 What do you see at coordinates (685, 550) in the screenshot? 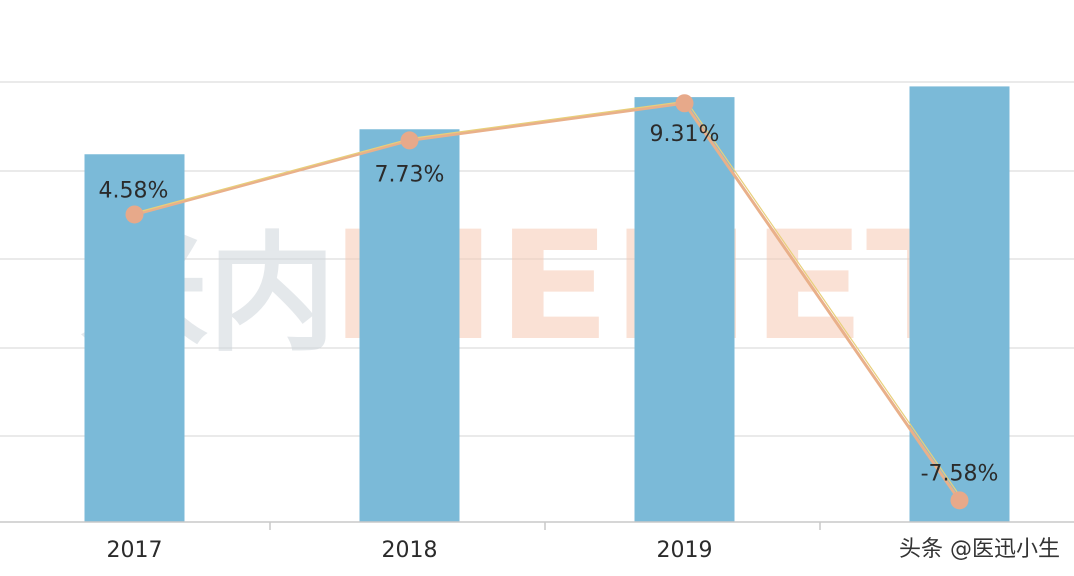
I see `x-tick-label: 2019` at bounding box center [685, 550].